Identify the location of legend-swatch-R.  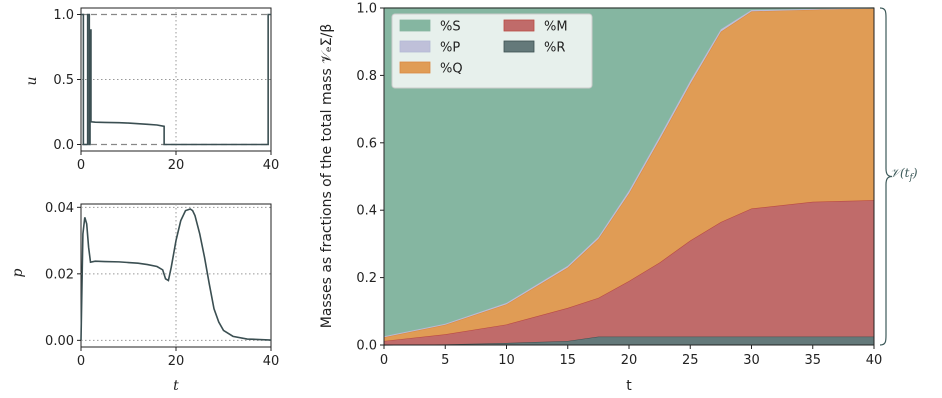
(519, 46).